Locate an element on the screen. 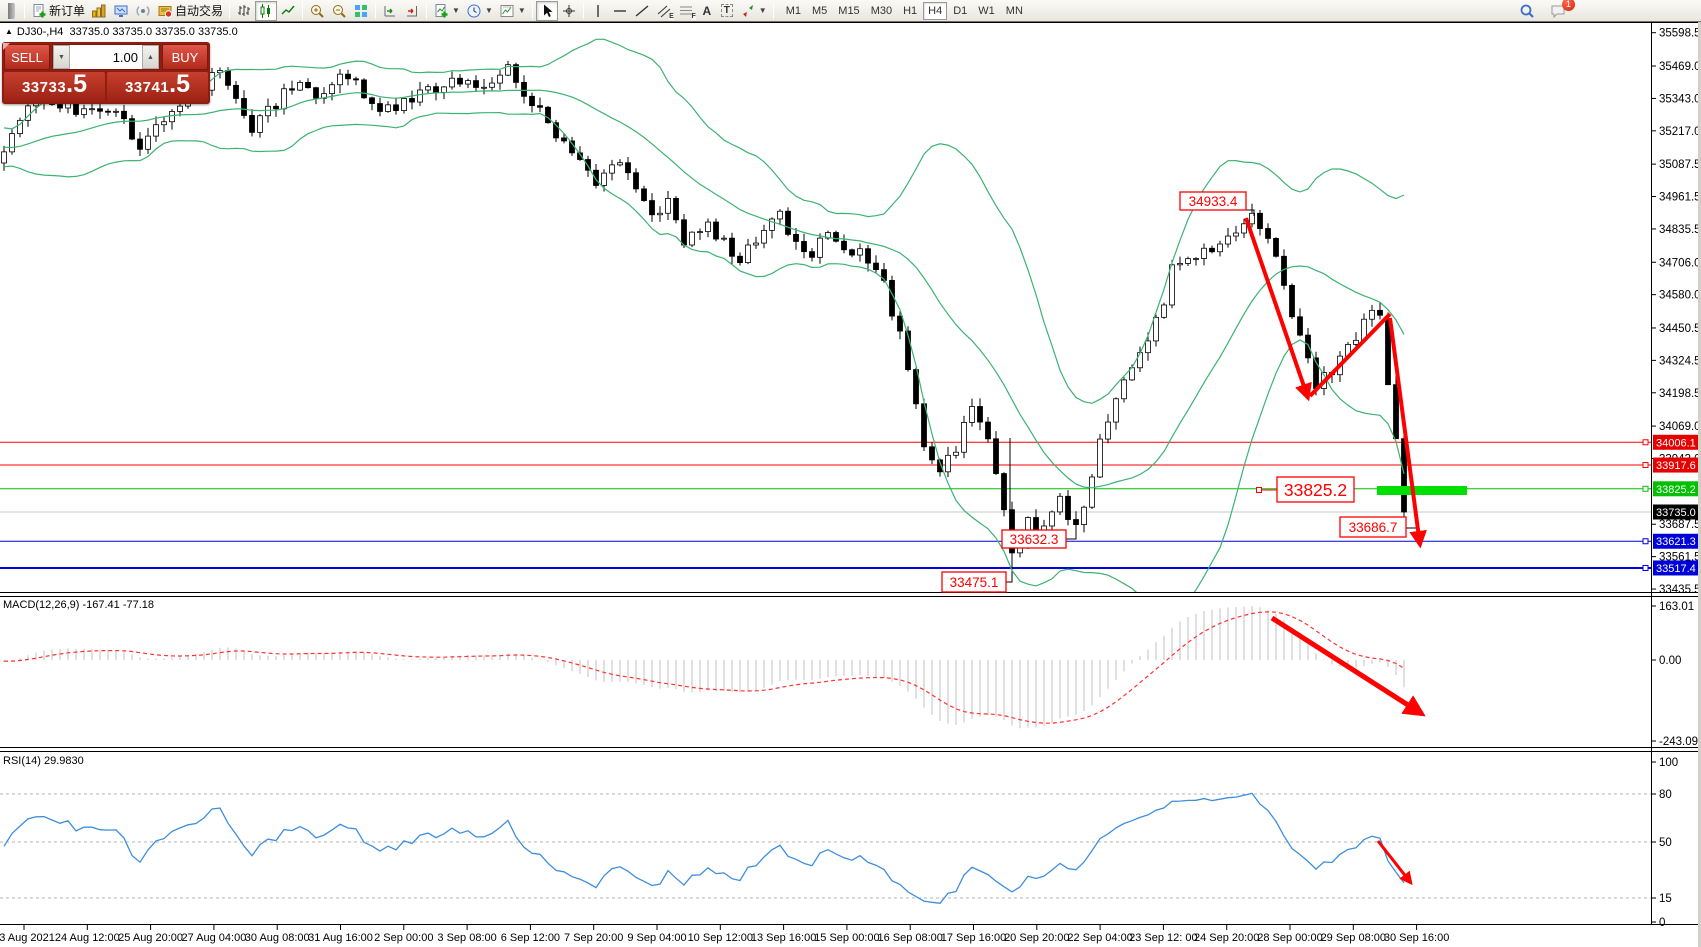 This screenshot has height=947, width=1701. time-tick-label: 16 Sep 08:00 is located at coordinates (909, 938).